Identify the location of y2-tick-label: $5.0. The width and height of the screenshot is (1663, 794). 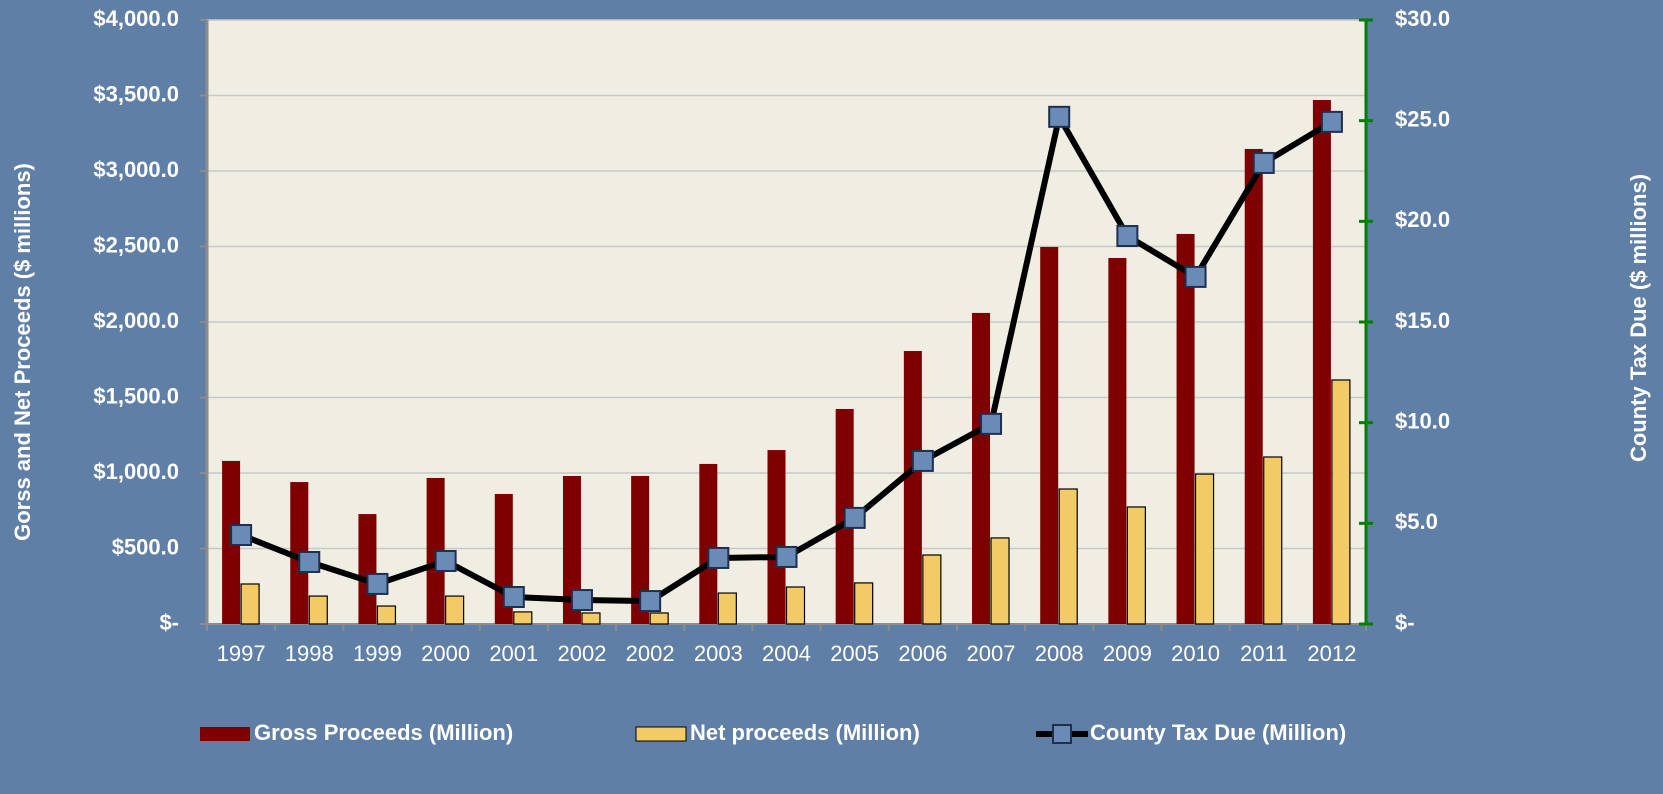
(1416, 521).